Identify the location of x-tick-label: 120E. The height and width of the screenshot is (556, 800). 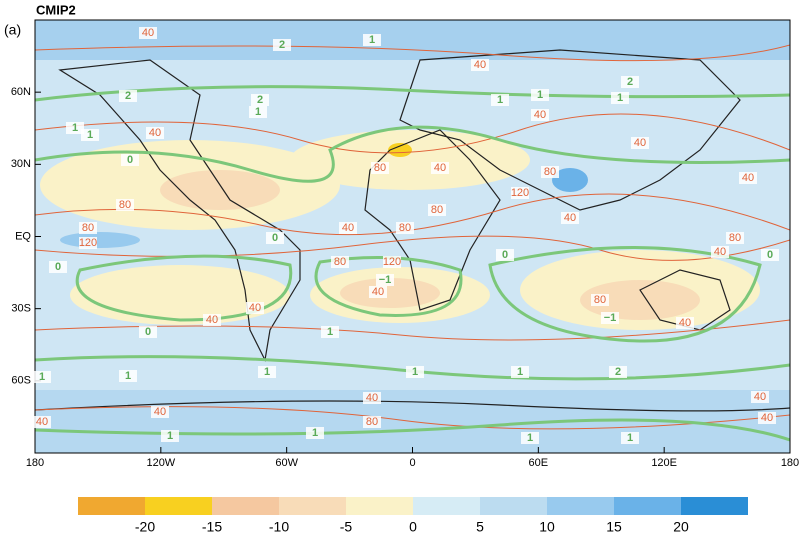
(664, 463).